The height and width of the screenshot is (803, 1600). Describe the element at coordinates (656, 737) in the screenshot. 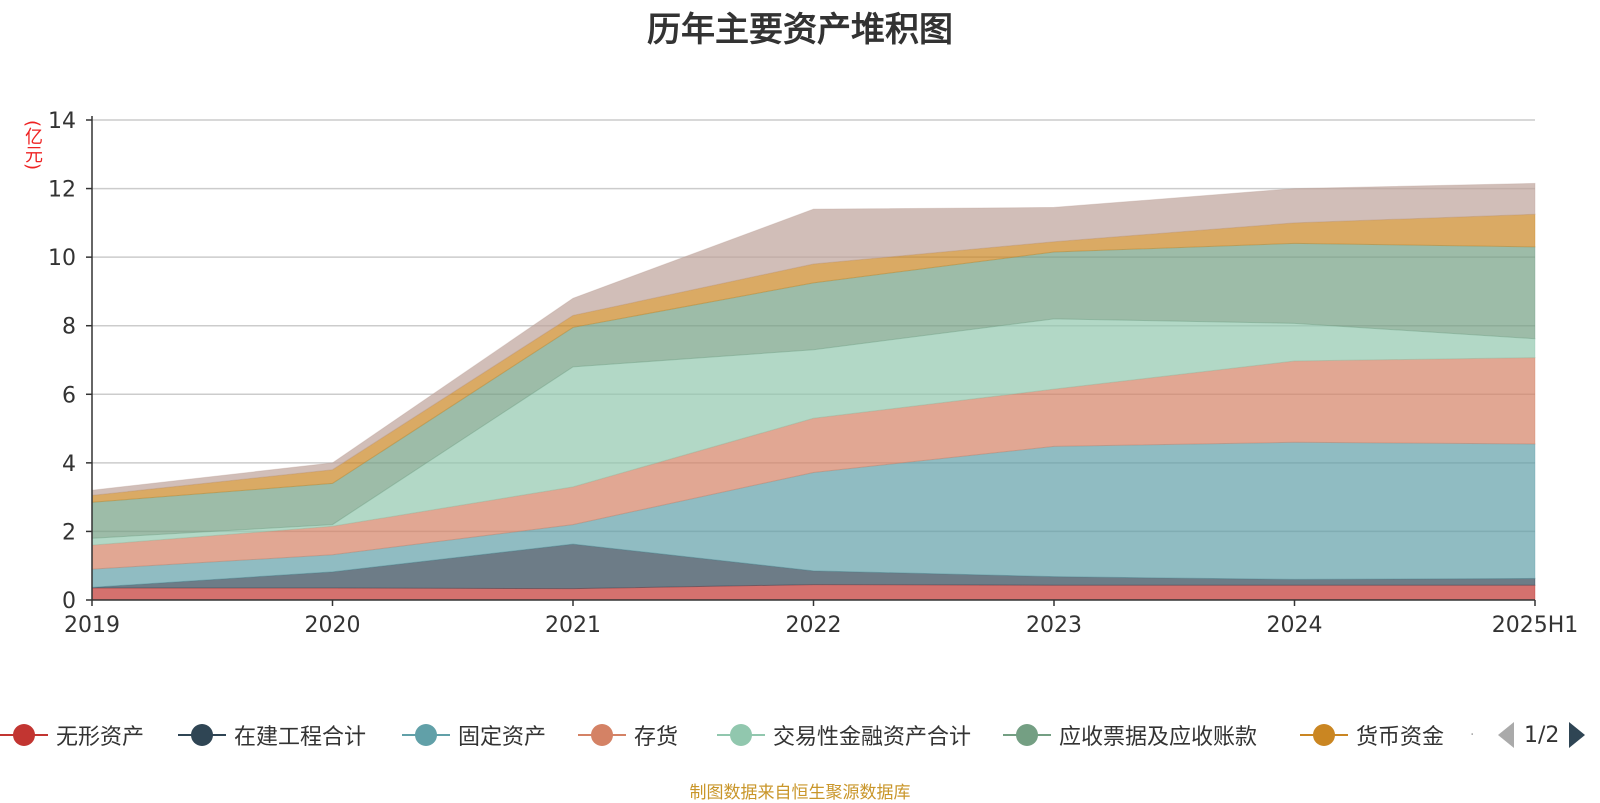

I see `legend-label: 存货` at that location.